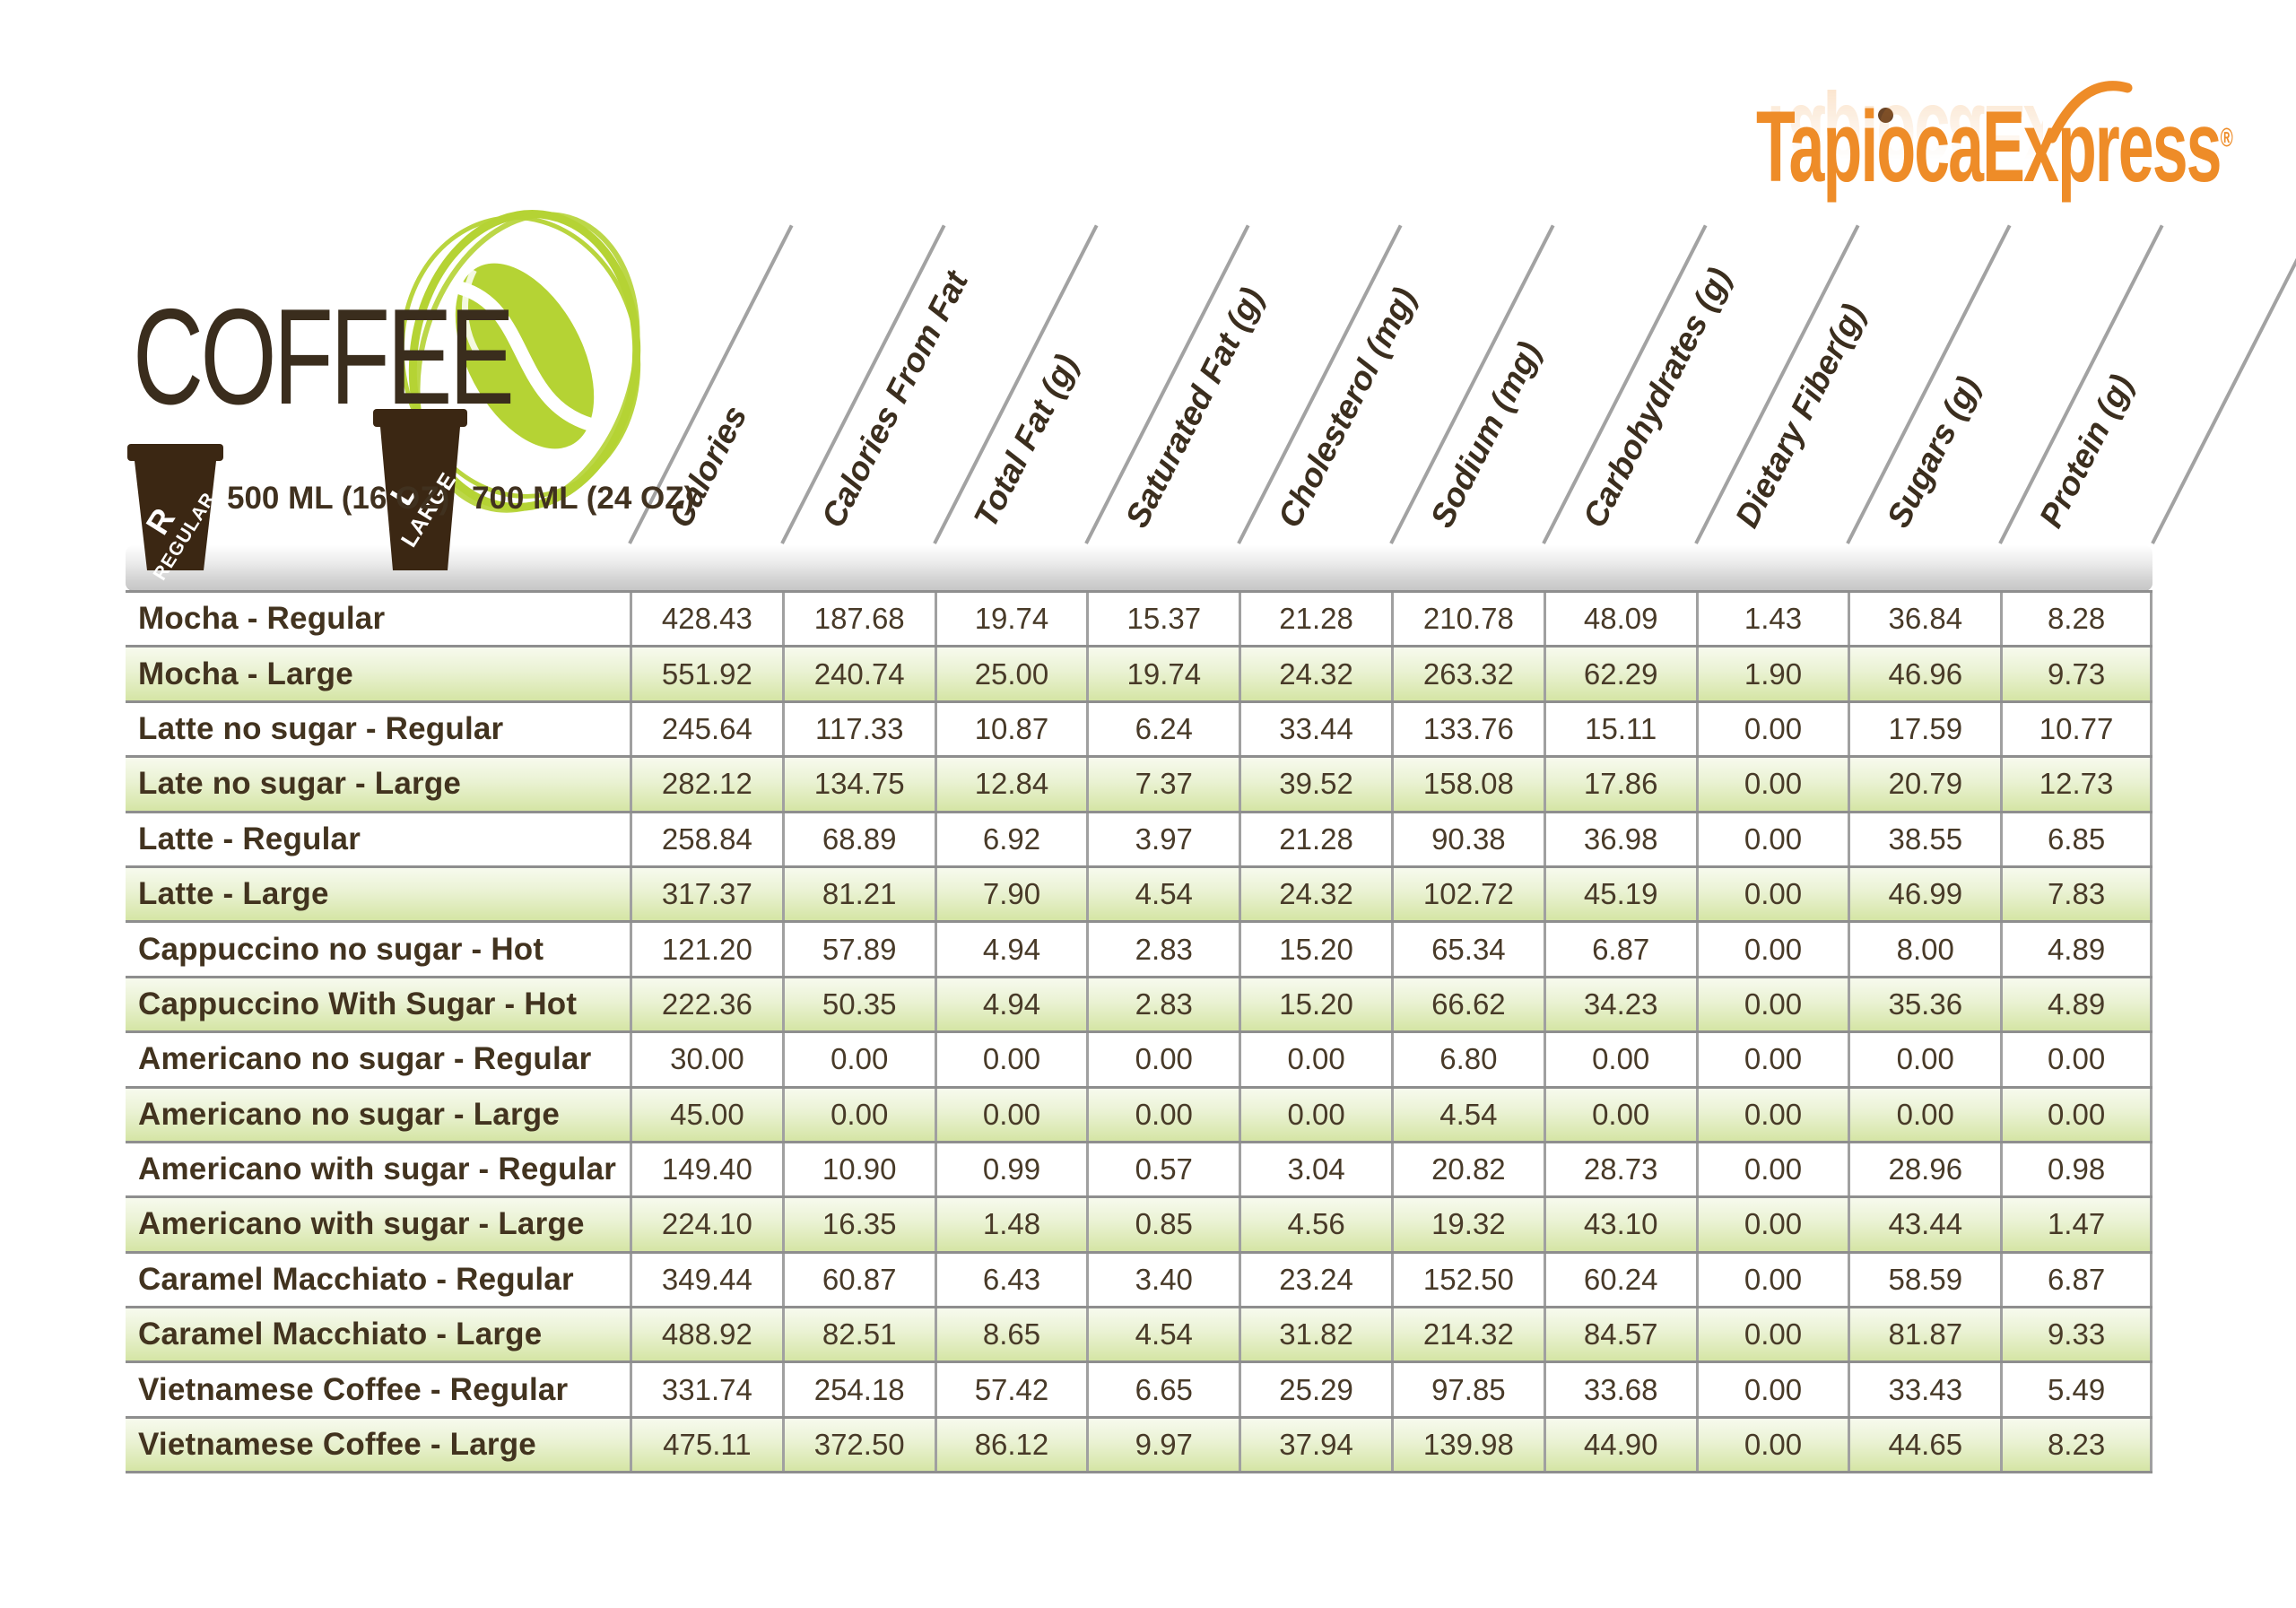 This screenshot has width=2296, height=1608. What do you see at coordinates (858, 619) in the screenshot?
I see `cell: 187.68` at bounding box center [858, 619].